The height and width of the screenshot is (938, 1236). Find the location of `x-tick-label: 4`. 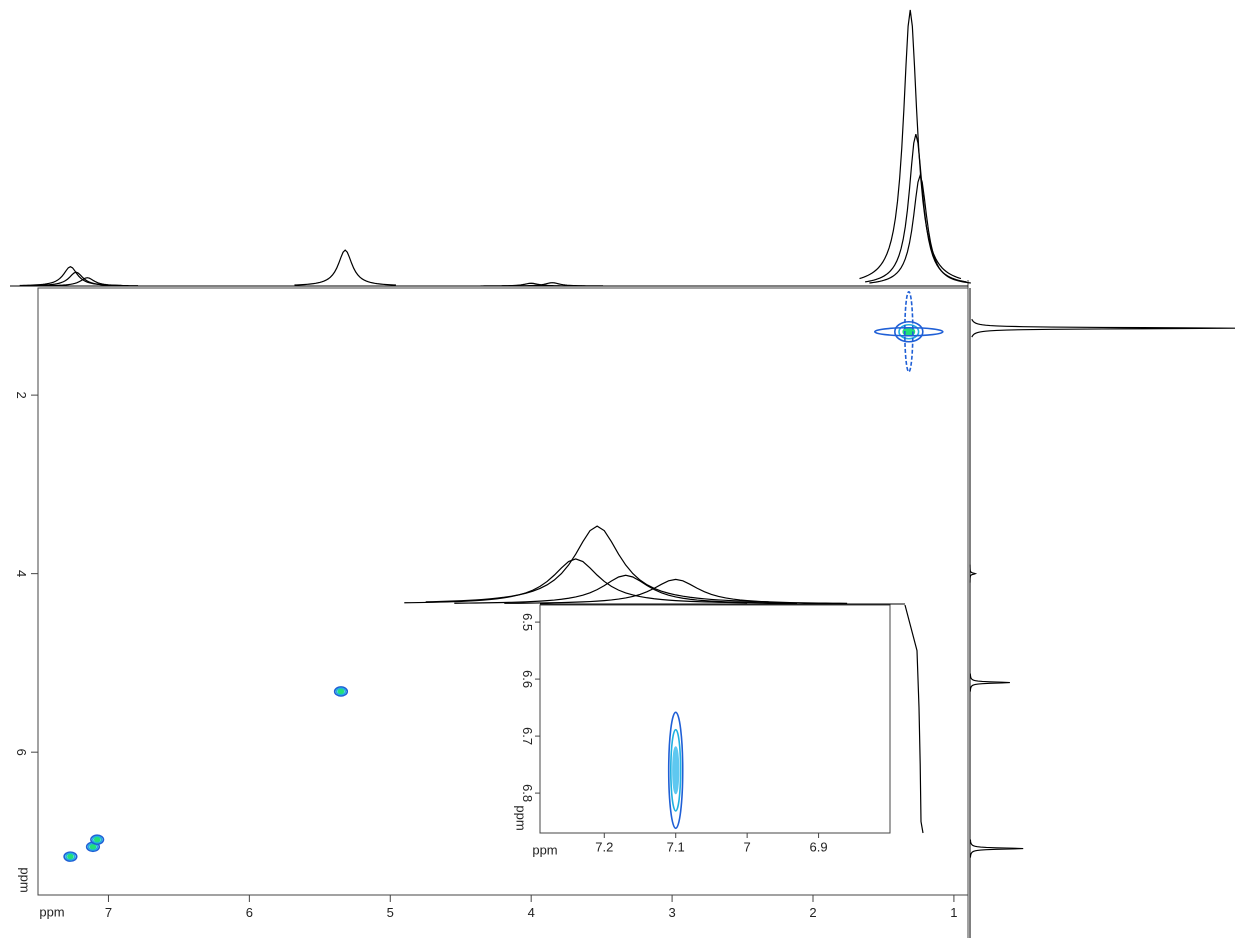

x-tick-label: 4 is located at coordinates (531, 912).